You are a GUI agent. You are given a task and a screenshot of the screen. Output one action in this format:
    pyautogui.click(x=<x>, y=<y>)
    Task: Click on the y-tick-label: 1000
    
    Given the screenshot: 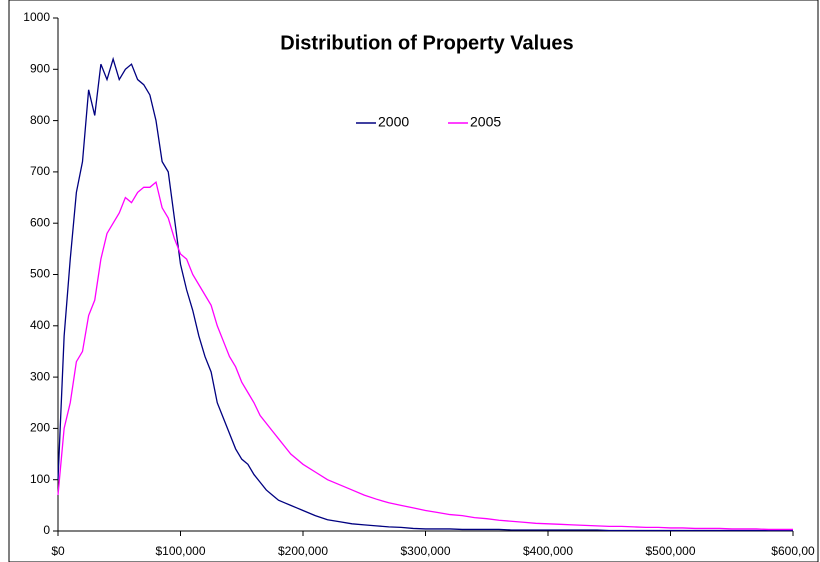 What is the action you would take?
    pyautogui.click(x=36, y=17)
    